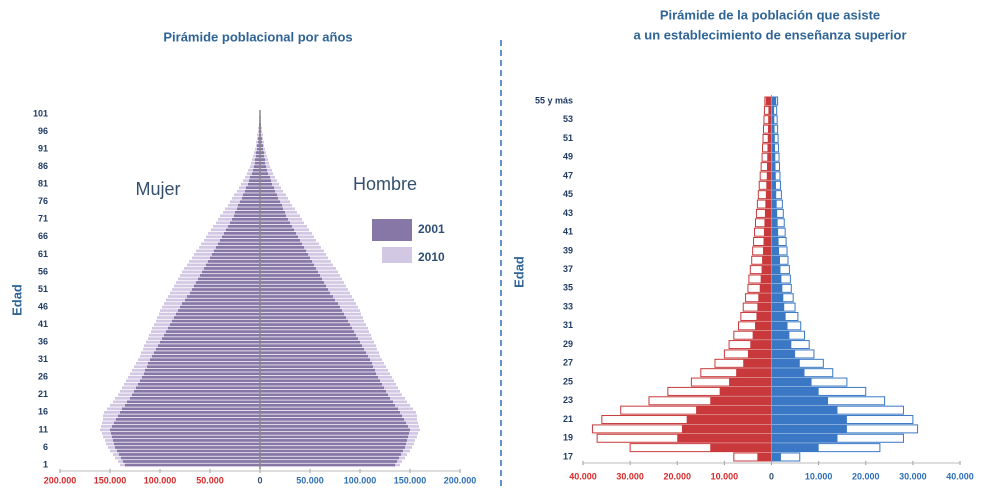  What do you see at coordinates (43, 236) in the screenshot?
I see `y-tick-label: 66` at bounding box center [43, 236].